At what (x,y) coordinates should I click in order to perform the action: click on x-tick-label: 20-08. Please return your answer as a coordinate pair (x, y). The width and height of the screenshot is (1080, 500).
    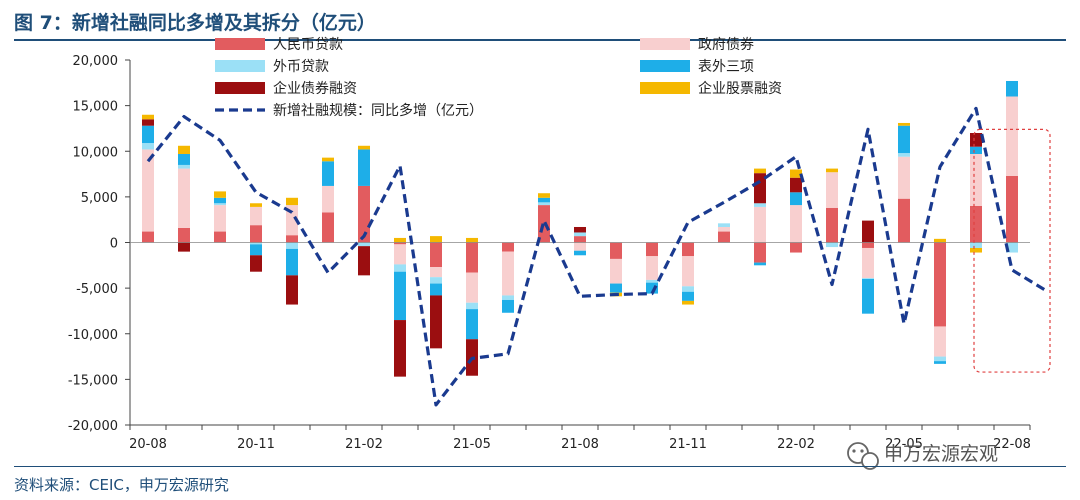
    Looking at the image, I should click on (148, 444).